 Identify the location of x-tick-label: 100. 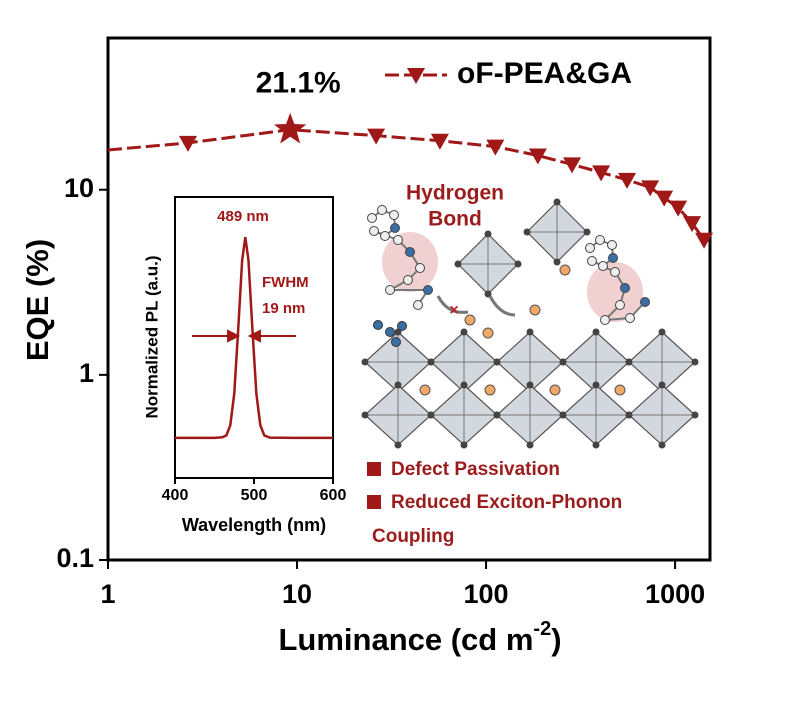
(486, 594).